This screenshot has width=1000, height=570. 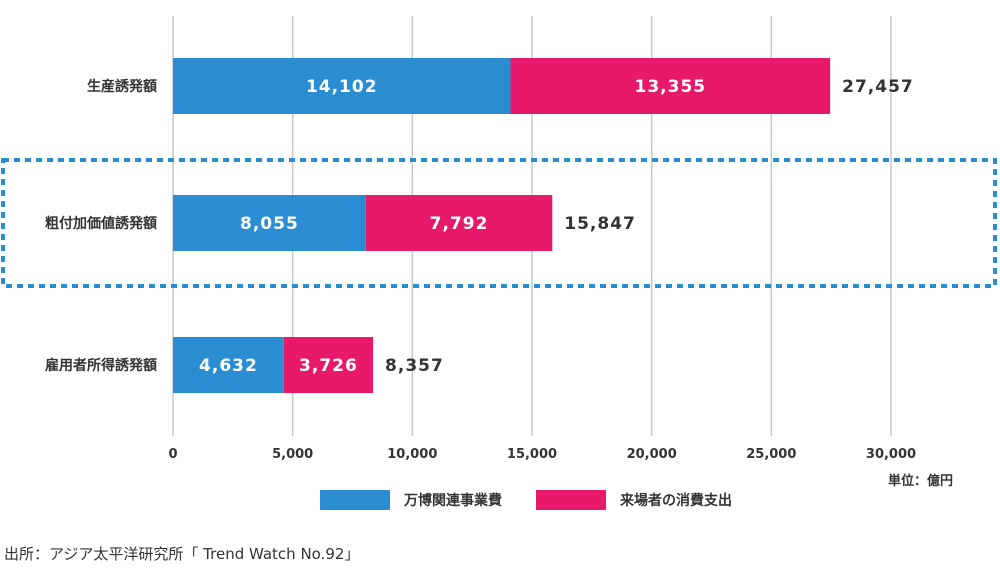 What do you see at coordinates (414, 366) in the screenshot?
I see `bar-total-label: 8,357` at bounding box center [414, 366].